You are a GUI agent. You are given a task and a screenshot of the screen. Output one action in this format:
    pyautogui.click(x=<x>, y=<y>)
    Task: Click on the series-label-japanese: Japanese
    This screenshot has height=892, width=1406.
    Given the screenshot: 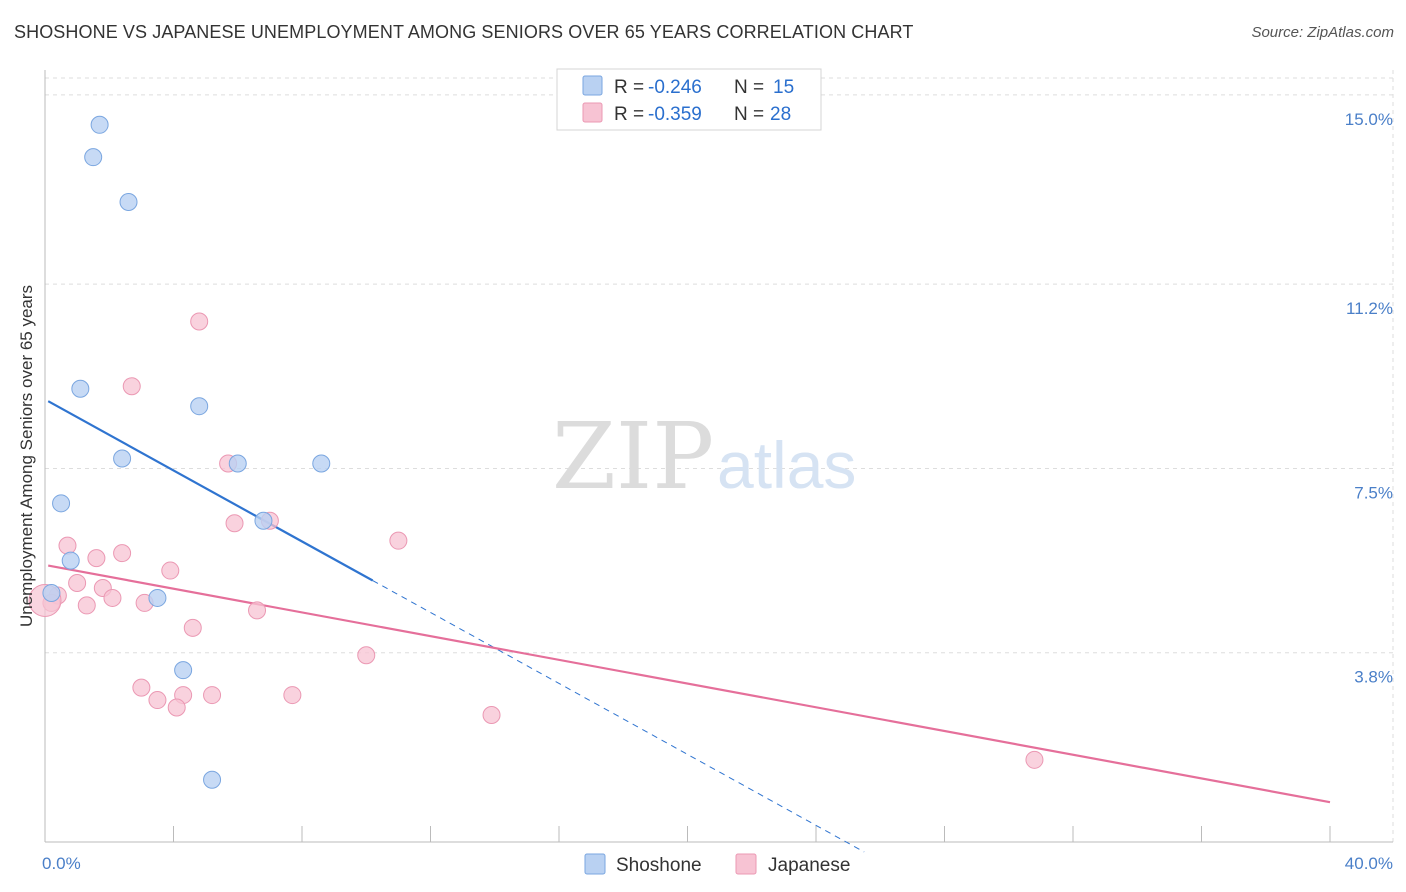 What is the action you would take?
    pyautogui.click(x=809, y=865)
    